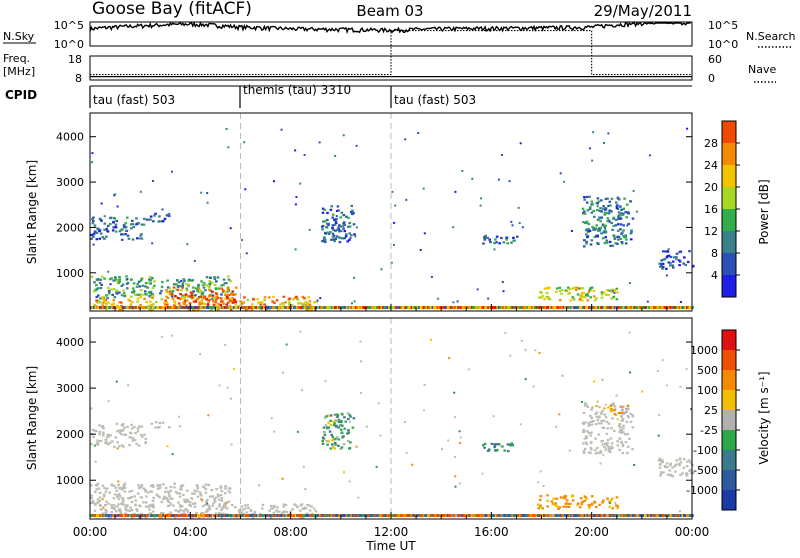 This screenshot has width=800, height=558. What do you see at coordinates (391, 53) in the screenshot?
I see `nave-trace` at bounding box center [391, 53].